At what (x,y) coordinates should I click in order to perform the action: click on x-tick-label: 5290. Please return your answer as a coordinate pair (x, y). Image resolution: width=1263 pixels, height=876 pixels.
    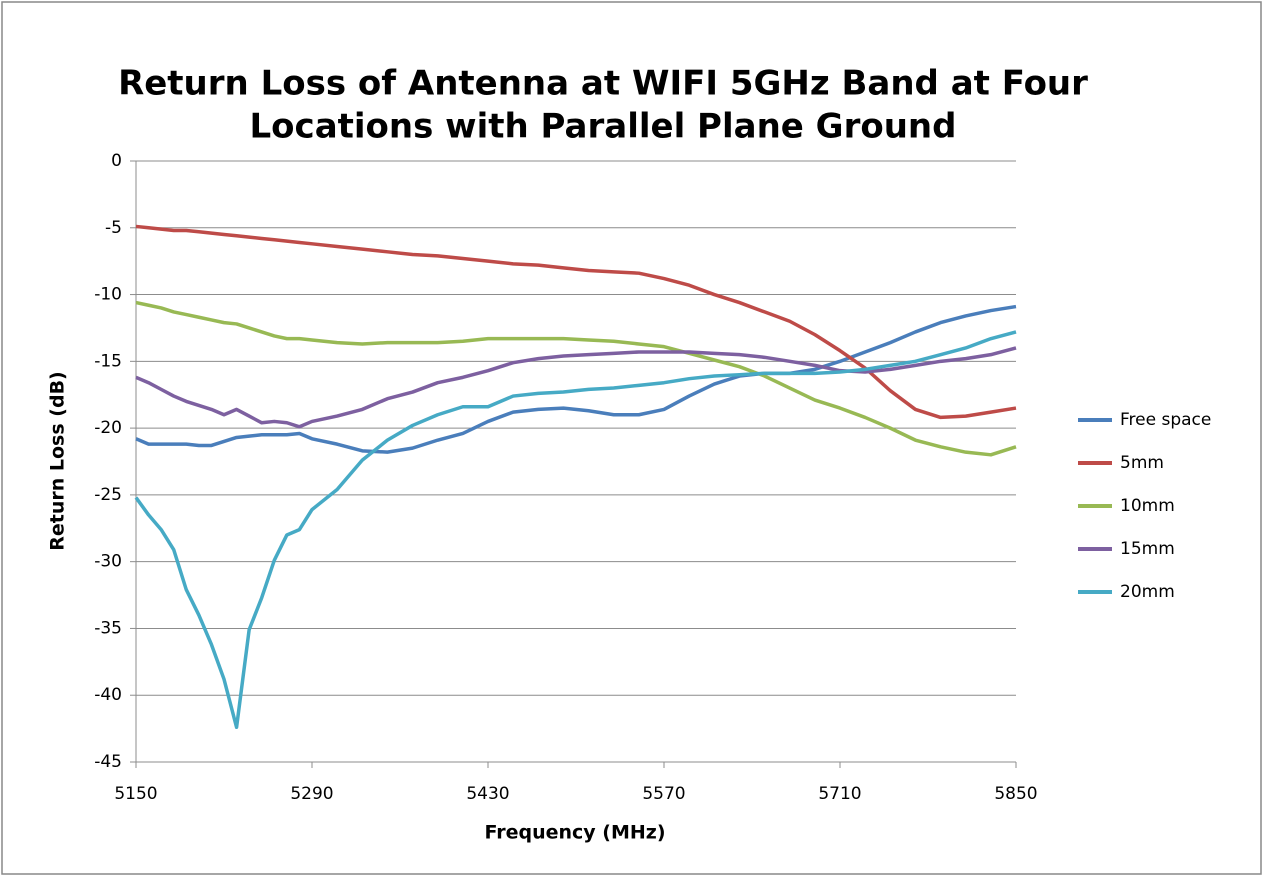
    Looking at the image, I should click on (311, 794).